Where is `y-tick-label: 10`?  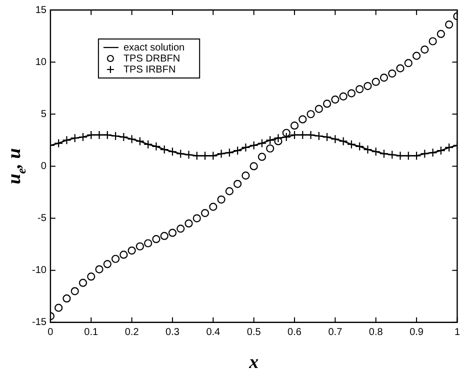 y-tick-label: 10 is located at coordinates (41, 62).